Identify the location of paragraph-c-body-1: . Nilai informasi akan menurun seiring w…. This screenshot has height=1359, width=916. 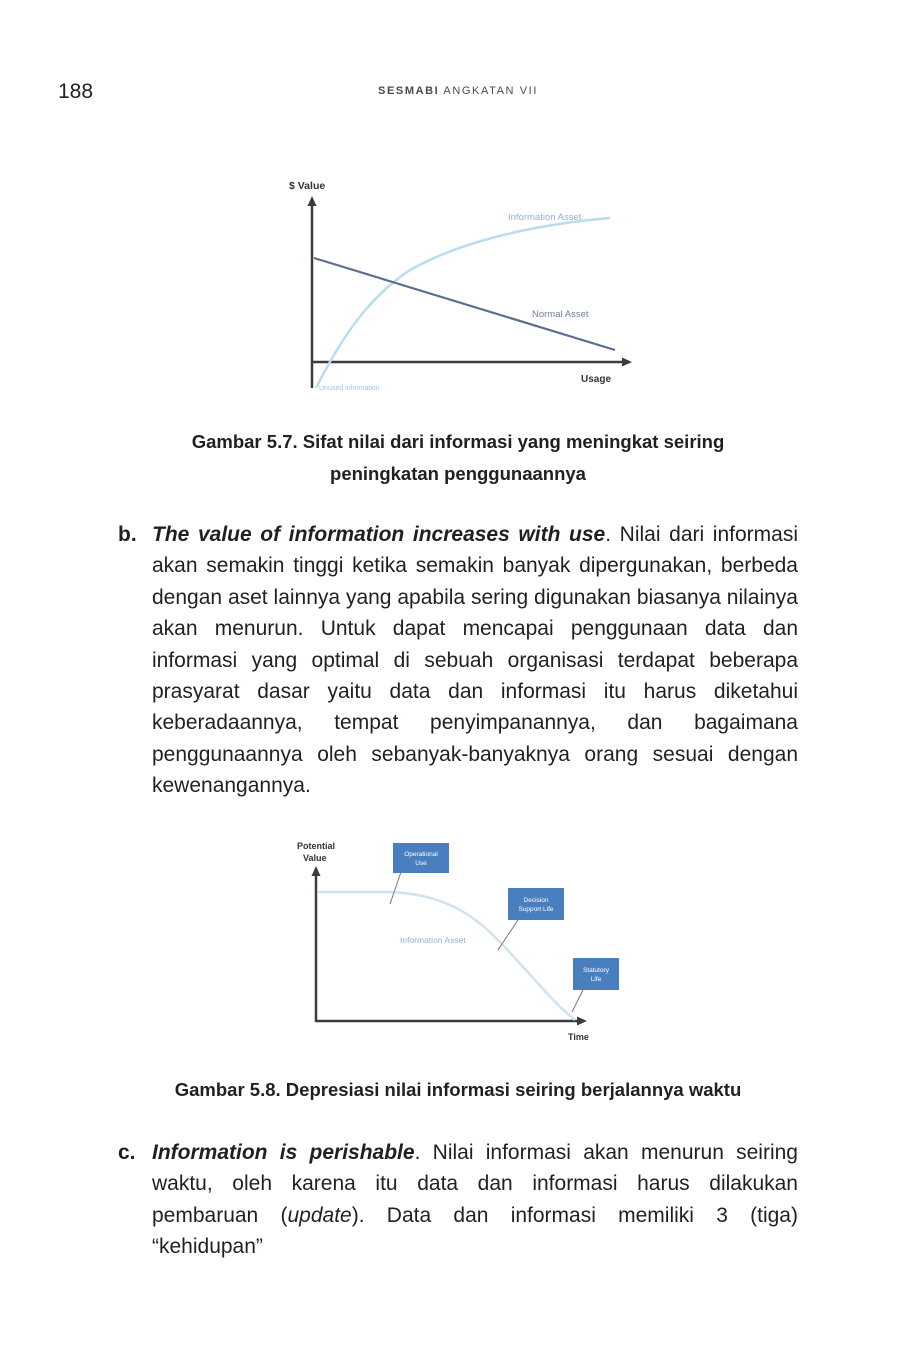
(475, 1184).